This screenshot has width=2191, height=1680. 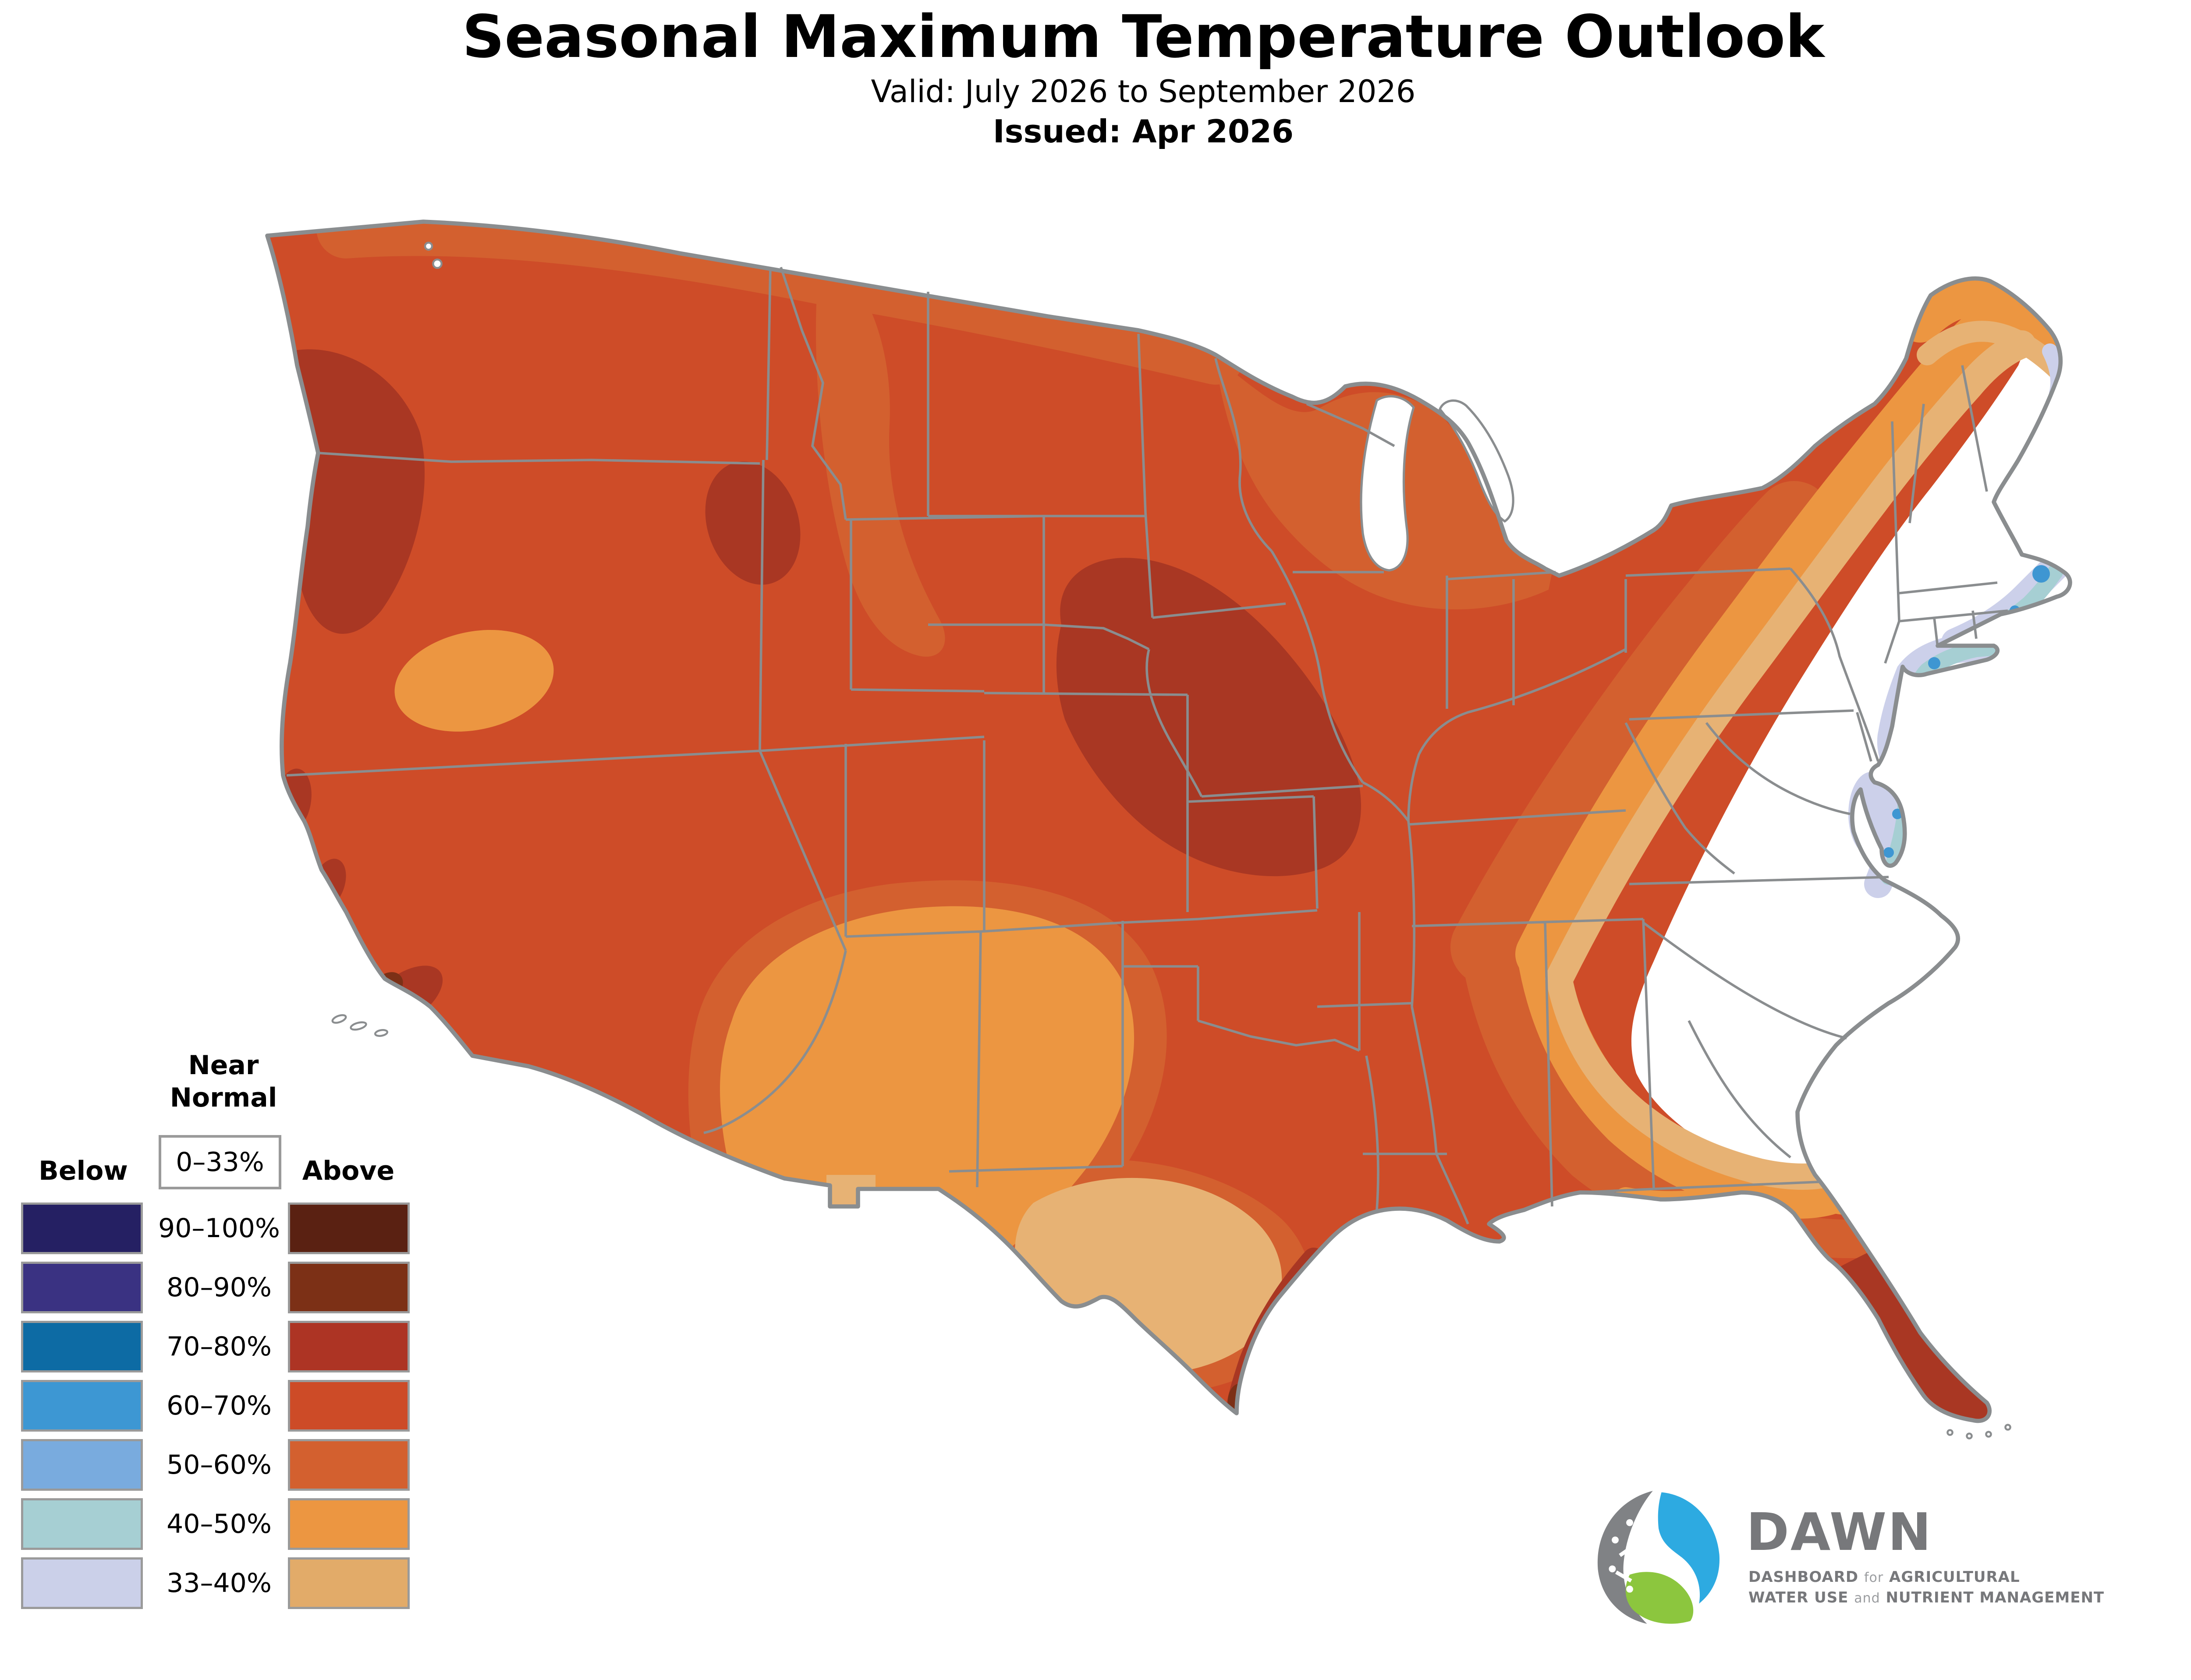 What do you see at coordinates (219, 1405) in the screenshot?
I see `legend-row-label: 60–70%` at bounding box center [219, 1405].